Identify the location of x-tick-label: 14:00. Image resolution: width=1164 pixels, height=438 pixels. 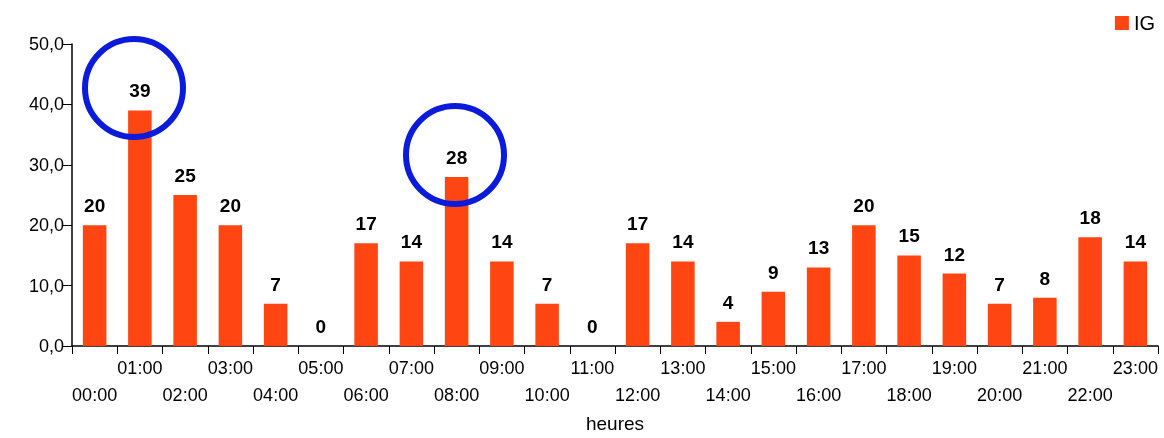
(728, 394).